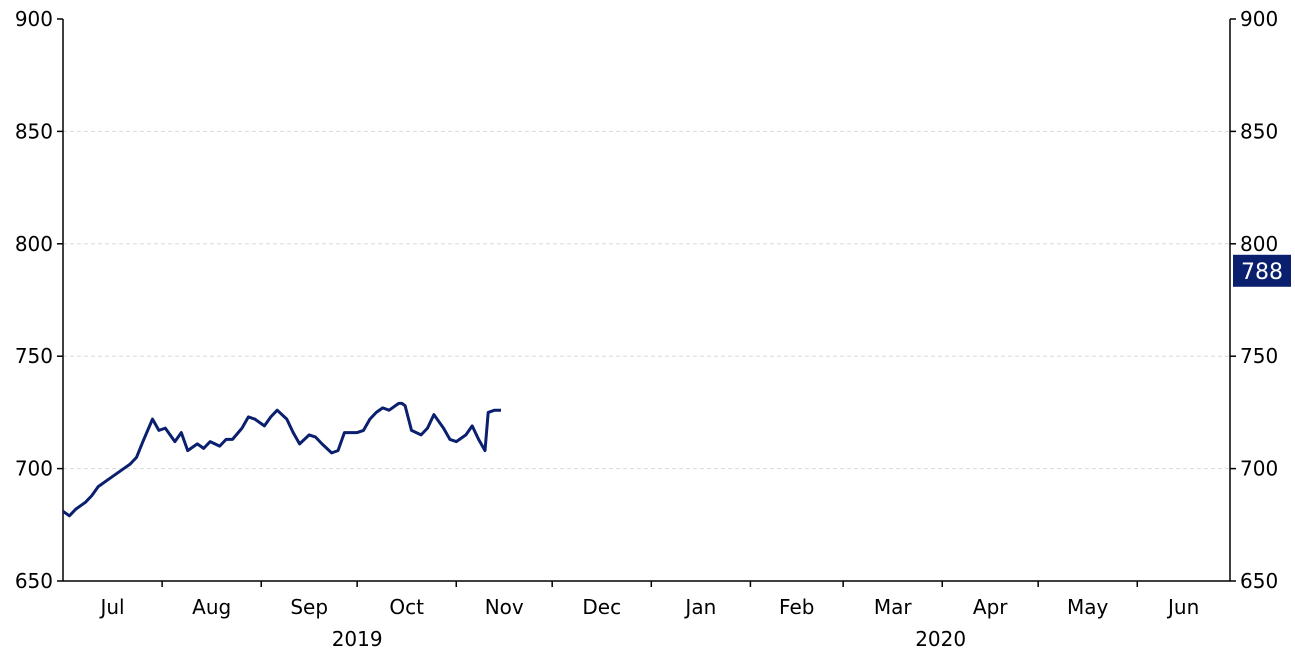  Describe the element at coordinates (699, 607) in the screenshot. I see `month-label: Jan` at that location.